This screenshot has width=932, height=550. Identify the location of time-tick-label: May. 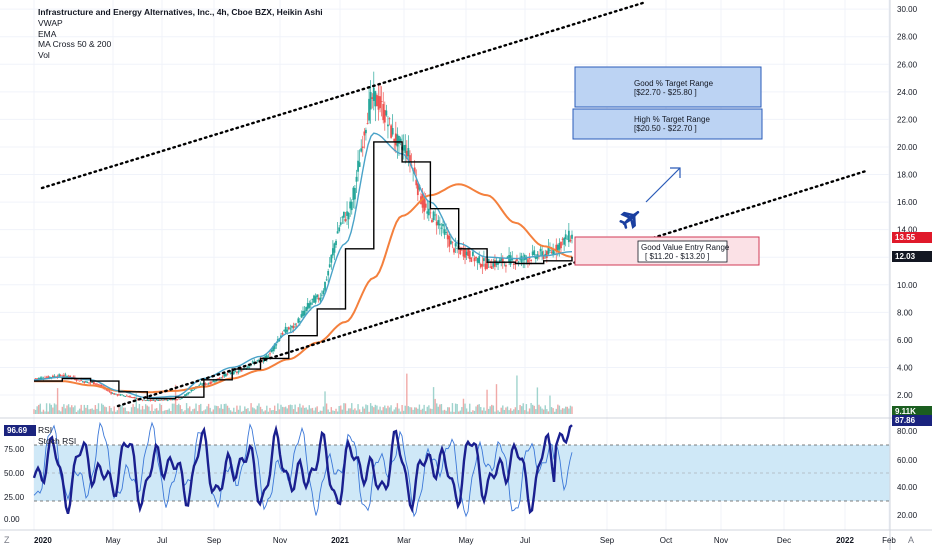
(465, 540).